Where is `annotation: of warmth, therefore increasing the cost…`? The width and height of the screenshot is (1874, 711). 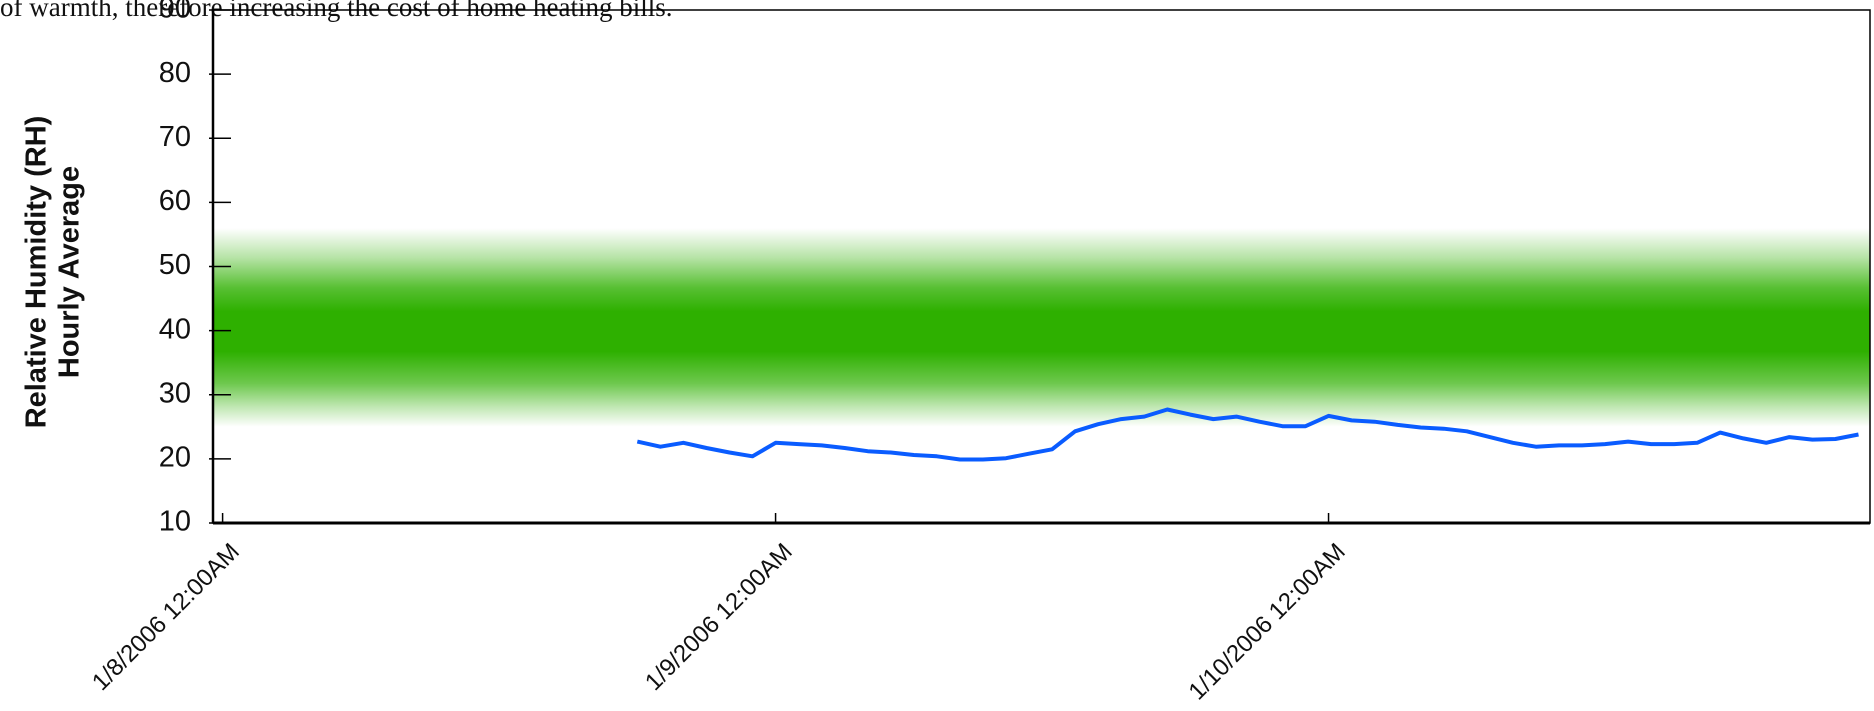
annotation: of warmth, therefore increasing the cost… is located at coordinates (336, 11).